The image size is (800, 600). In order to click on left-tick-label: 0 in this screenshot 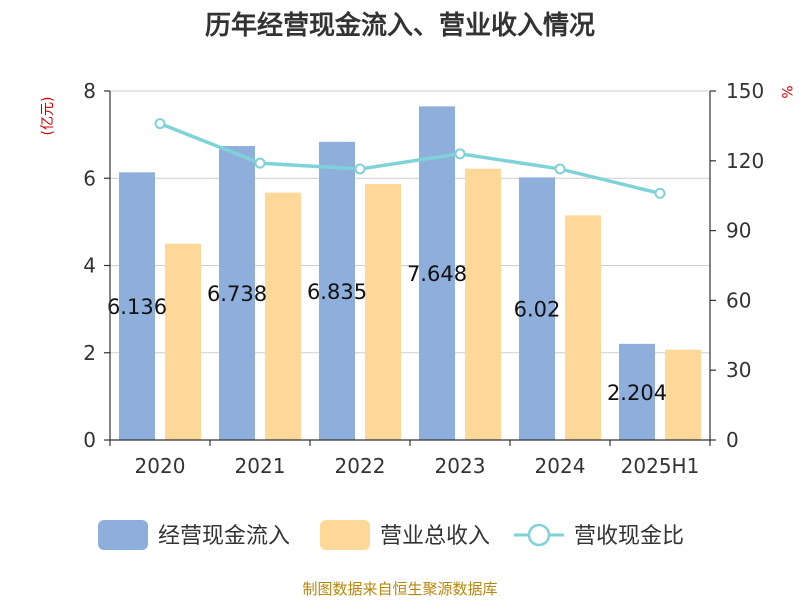, I will do `click(89, 440)`.